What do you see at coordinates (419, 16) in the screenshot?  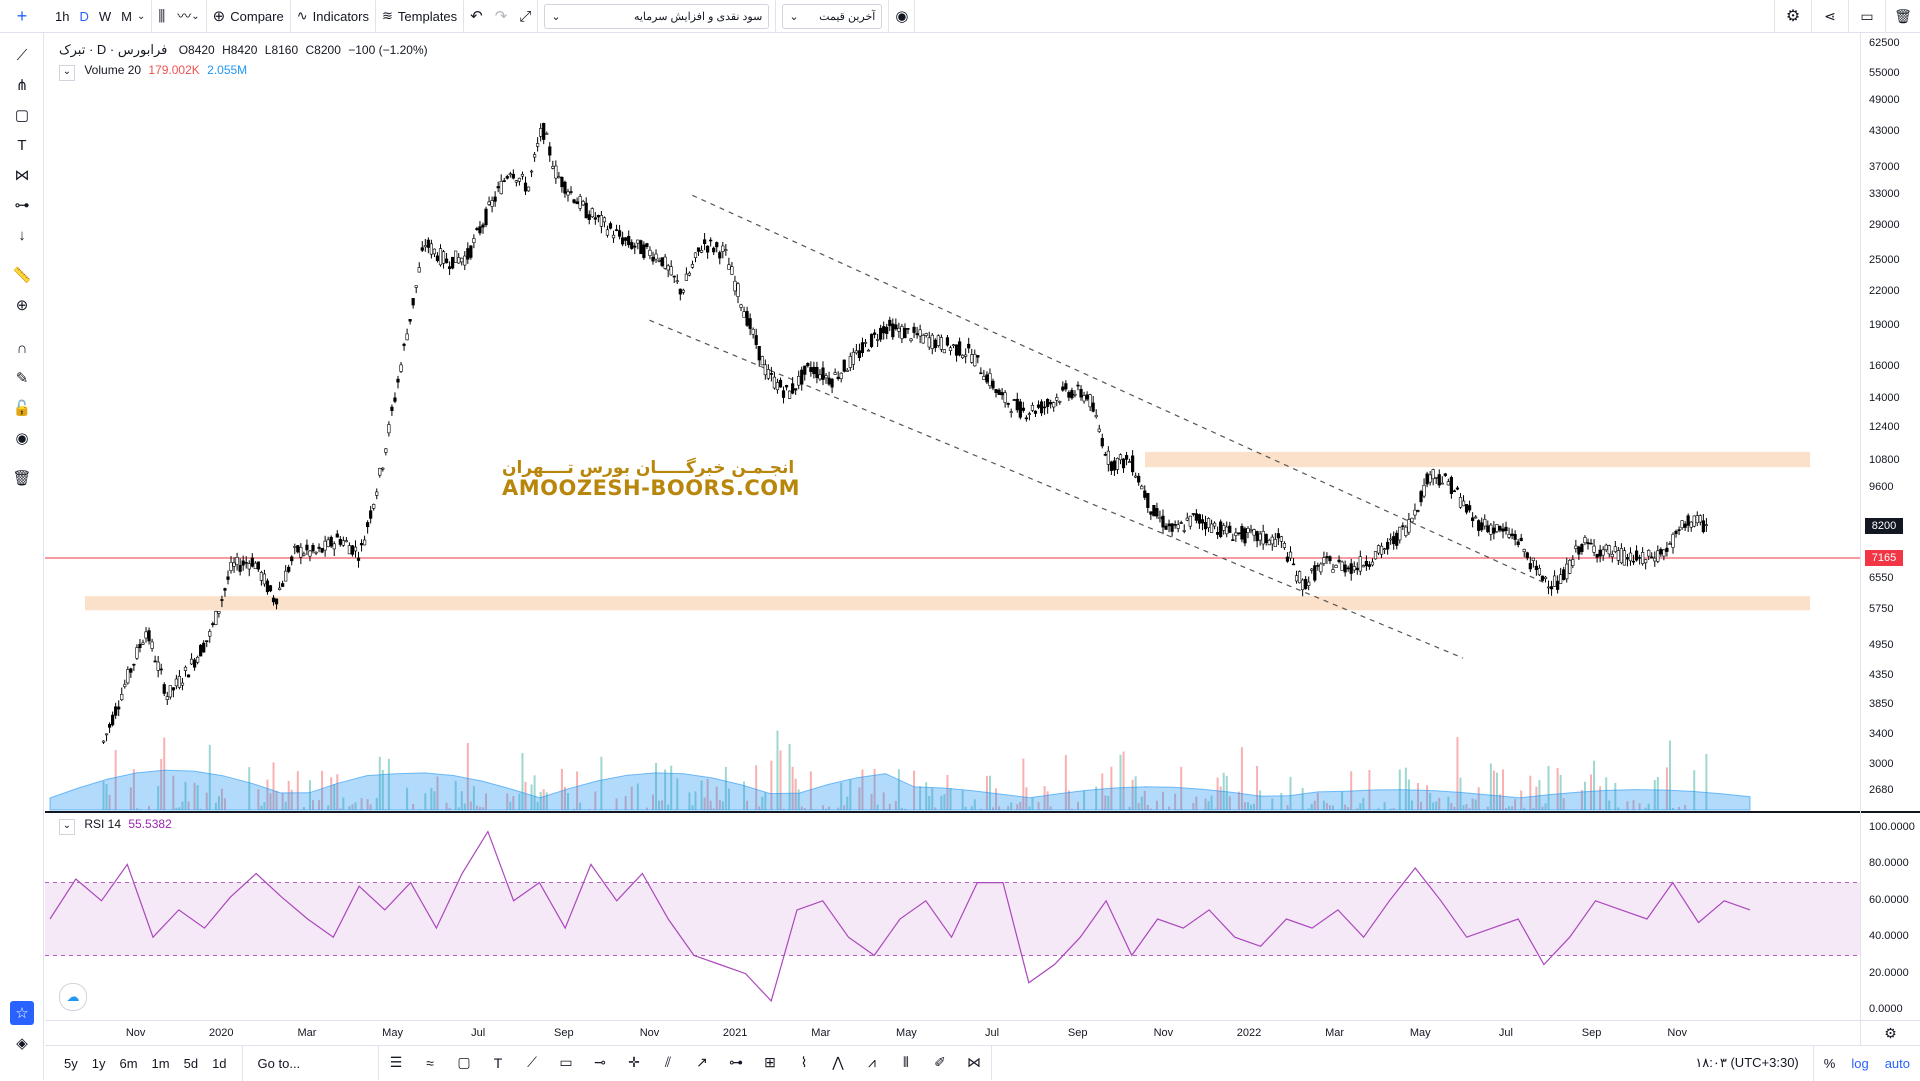 I see `templates-button: ≋Templates` at bounding box center [419, 16].